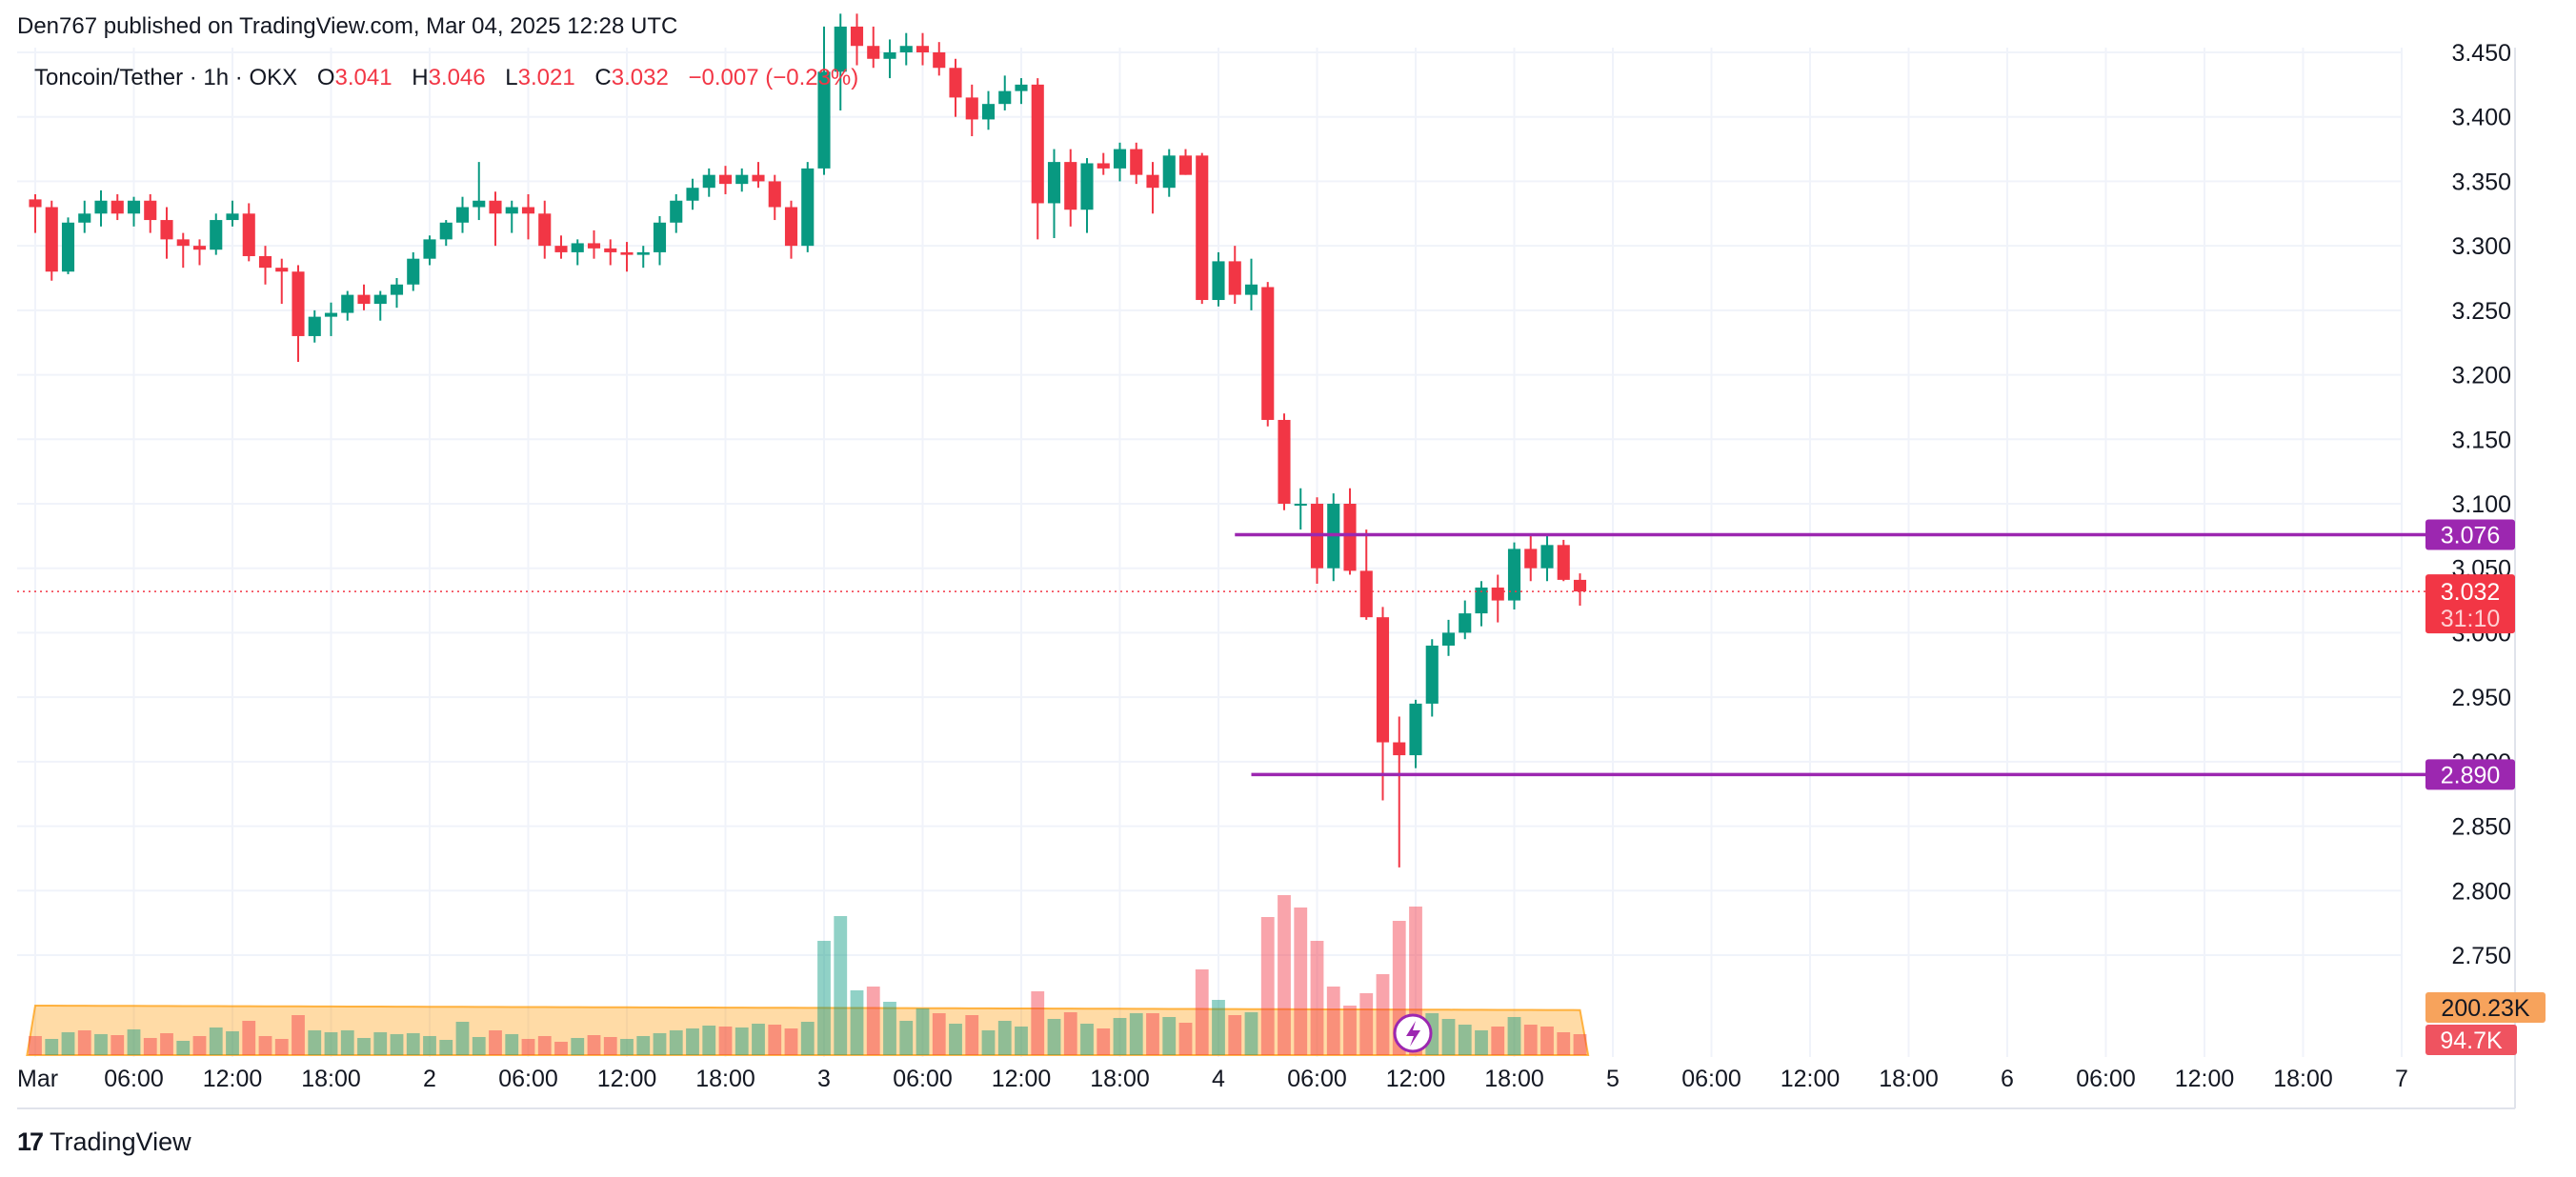  I want to click on price-tick-label: 3.250, so click(2481, 311).